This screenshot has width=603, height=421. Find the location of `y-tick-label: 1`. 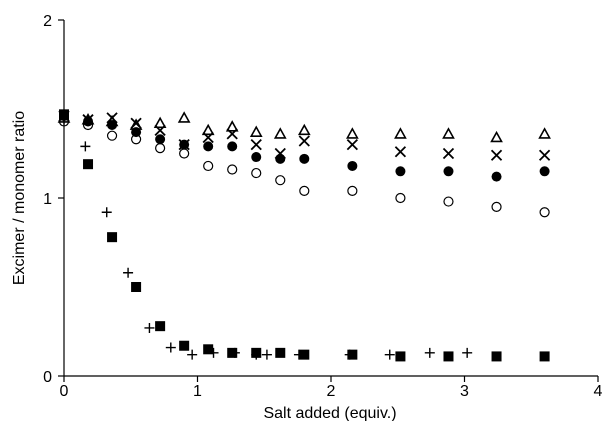

y-tick-label: 1 is located at coordinates (47, 199).